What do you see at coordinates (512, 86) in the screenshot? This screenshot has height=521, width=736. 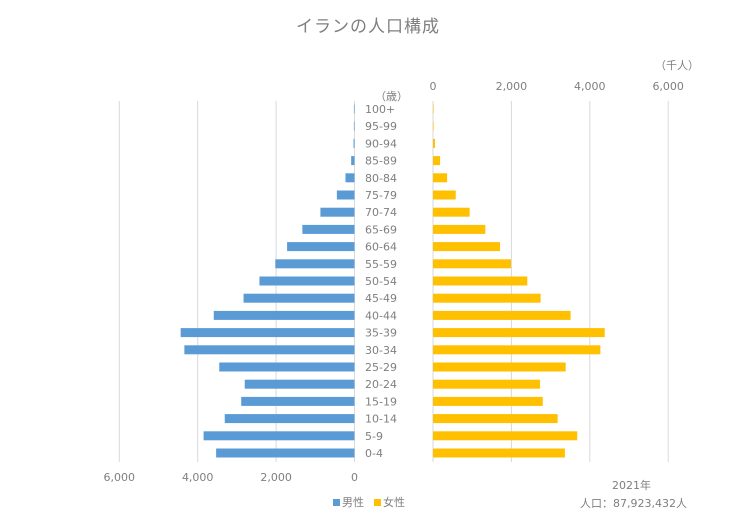 I see `x-tick-label-top: 2,000` at bounding box center [512, 86].